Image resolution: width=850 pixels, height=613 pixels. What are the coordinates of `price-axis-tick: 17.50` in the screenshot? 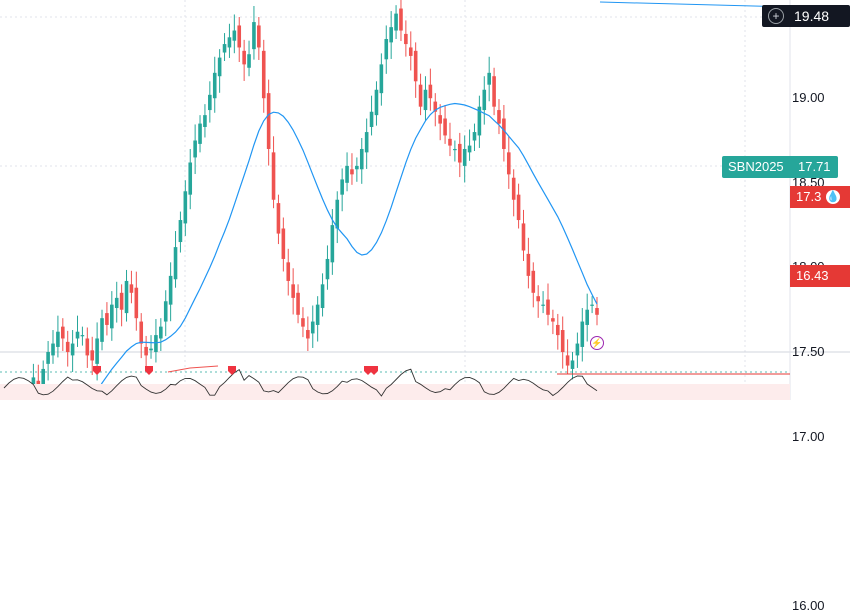 It's located at (808, 352).